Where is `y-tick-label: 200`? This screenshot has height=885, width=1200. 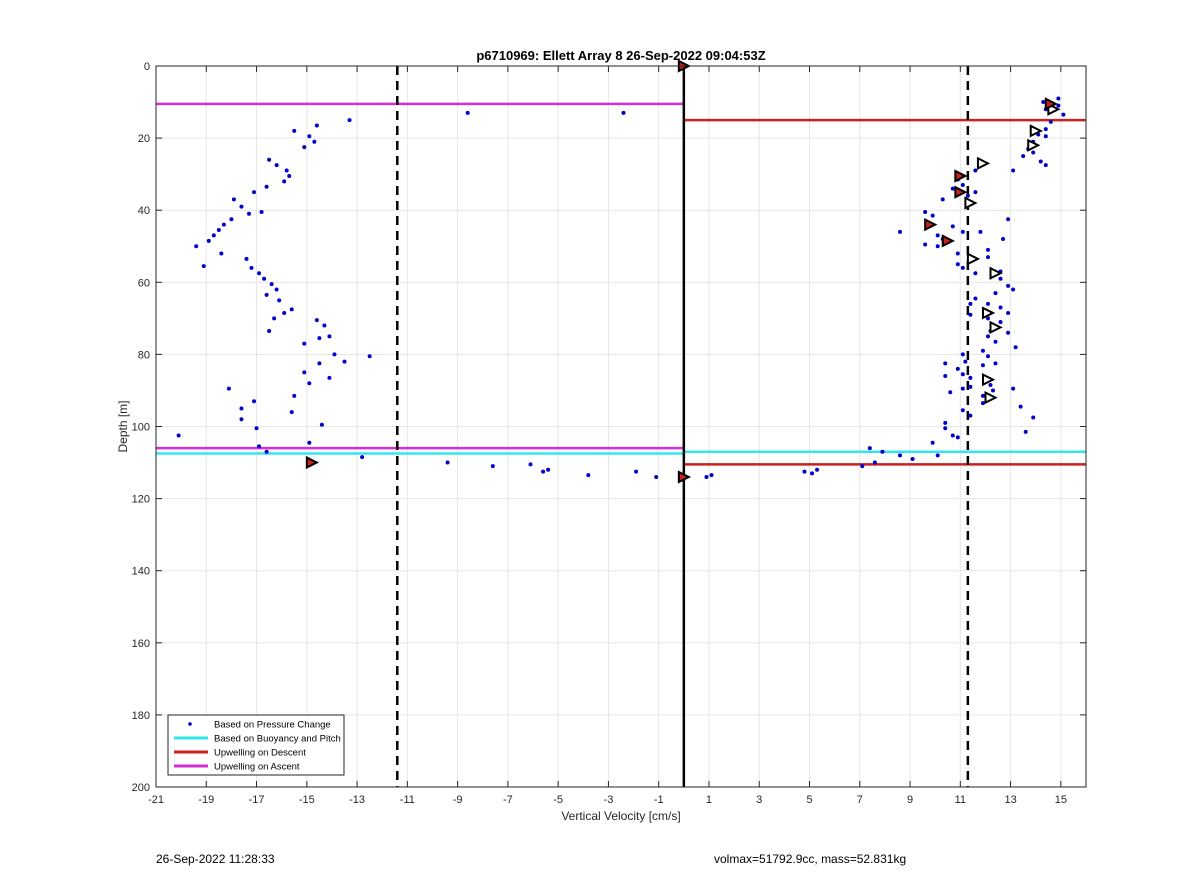 y-tick-label: 200 is located at coordinates (141, 788).